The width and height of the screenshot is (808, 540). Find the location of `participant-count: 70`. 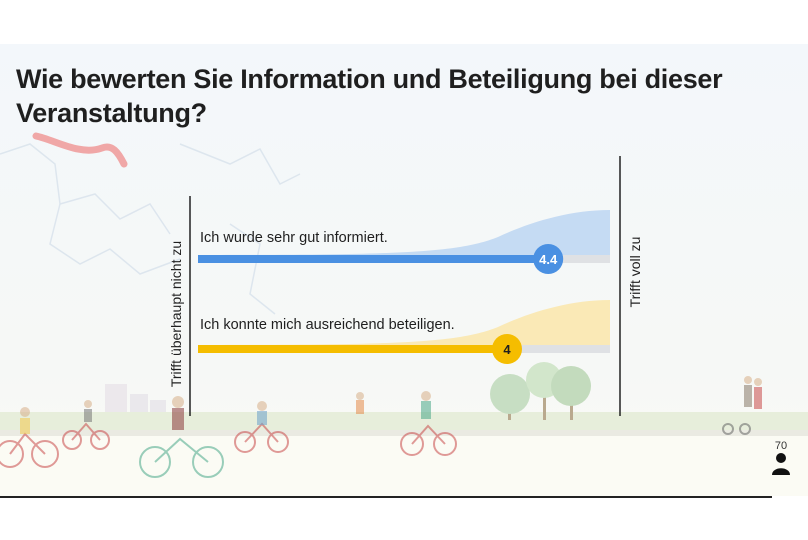

participant-count: 70 is located at coordinates (781, 446).